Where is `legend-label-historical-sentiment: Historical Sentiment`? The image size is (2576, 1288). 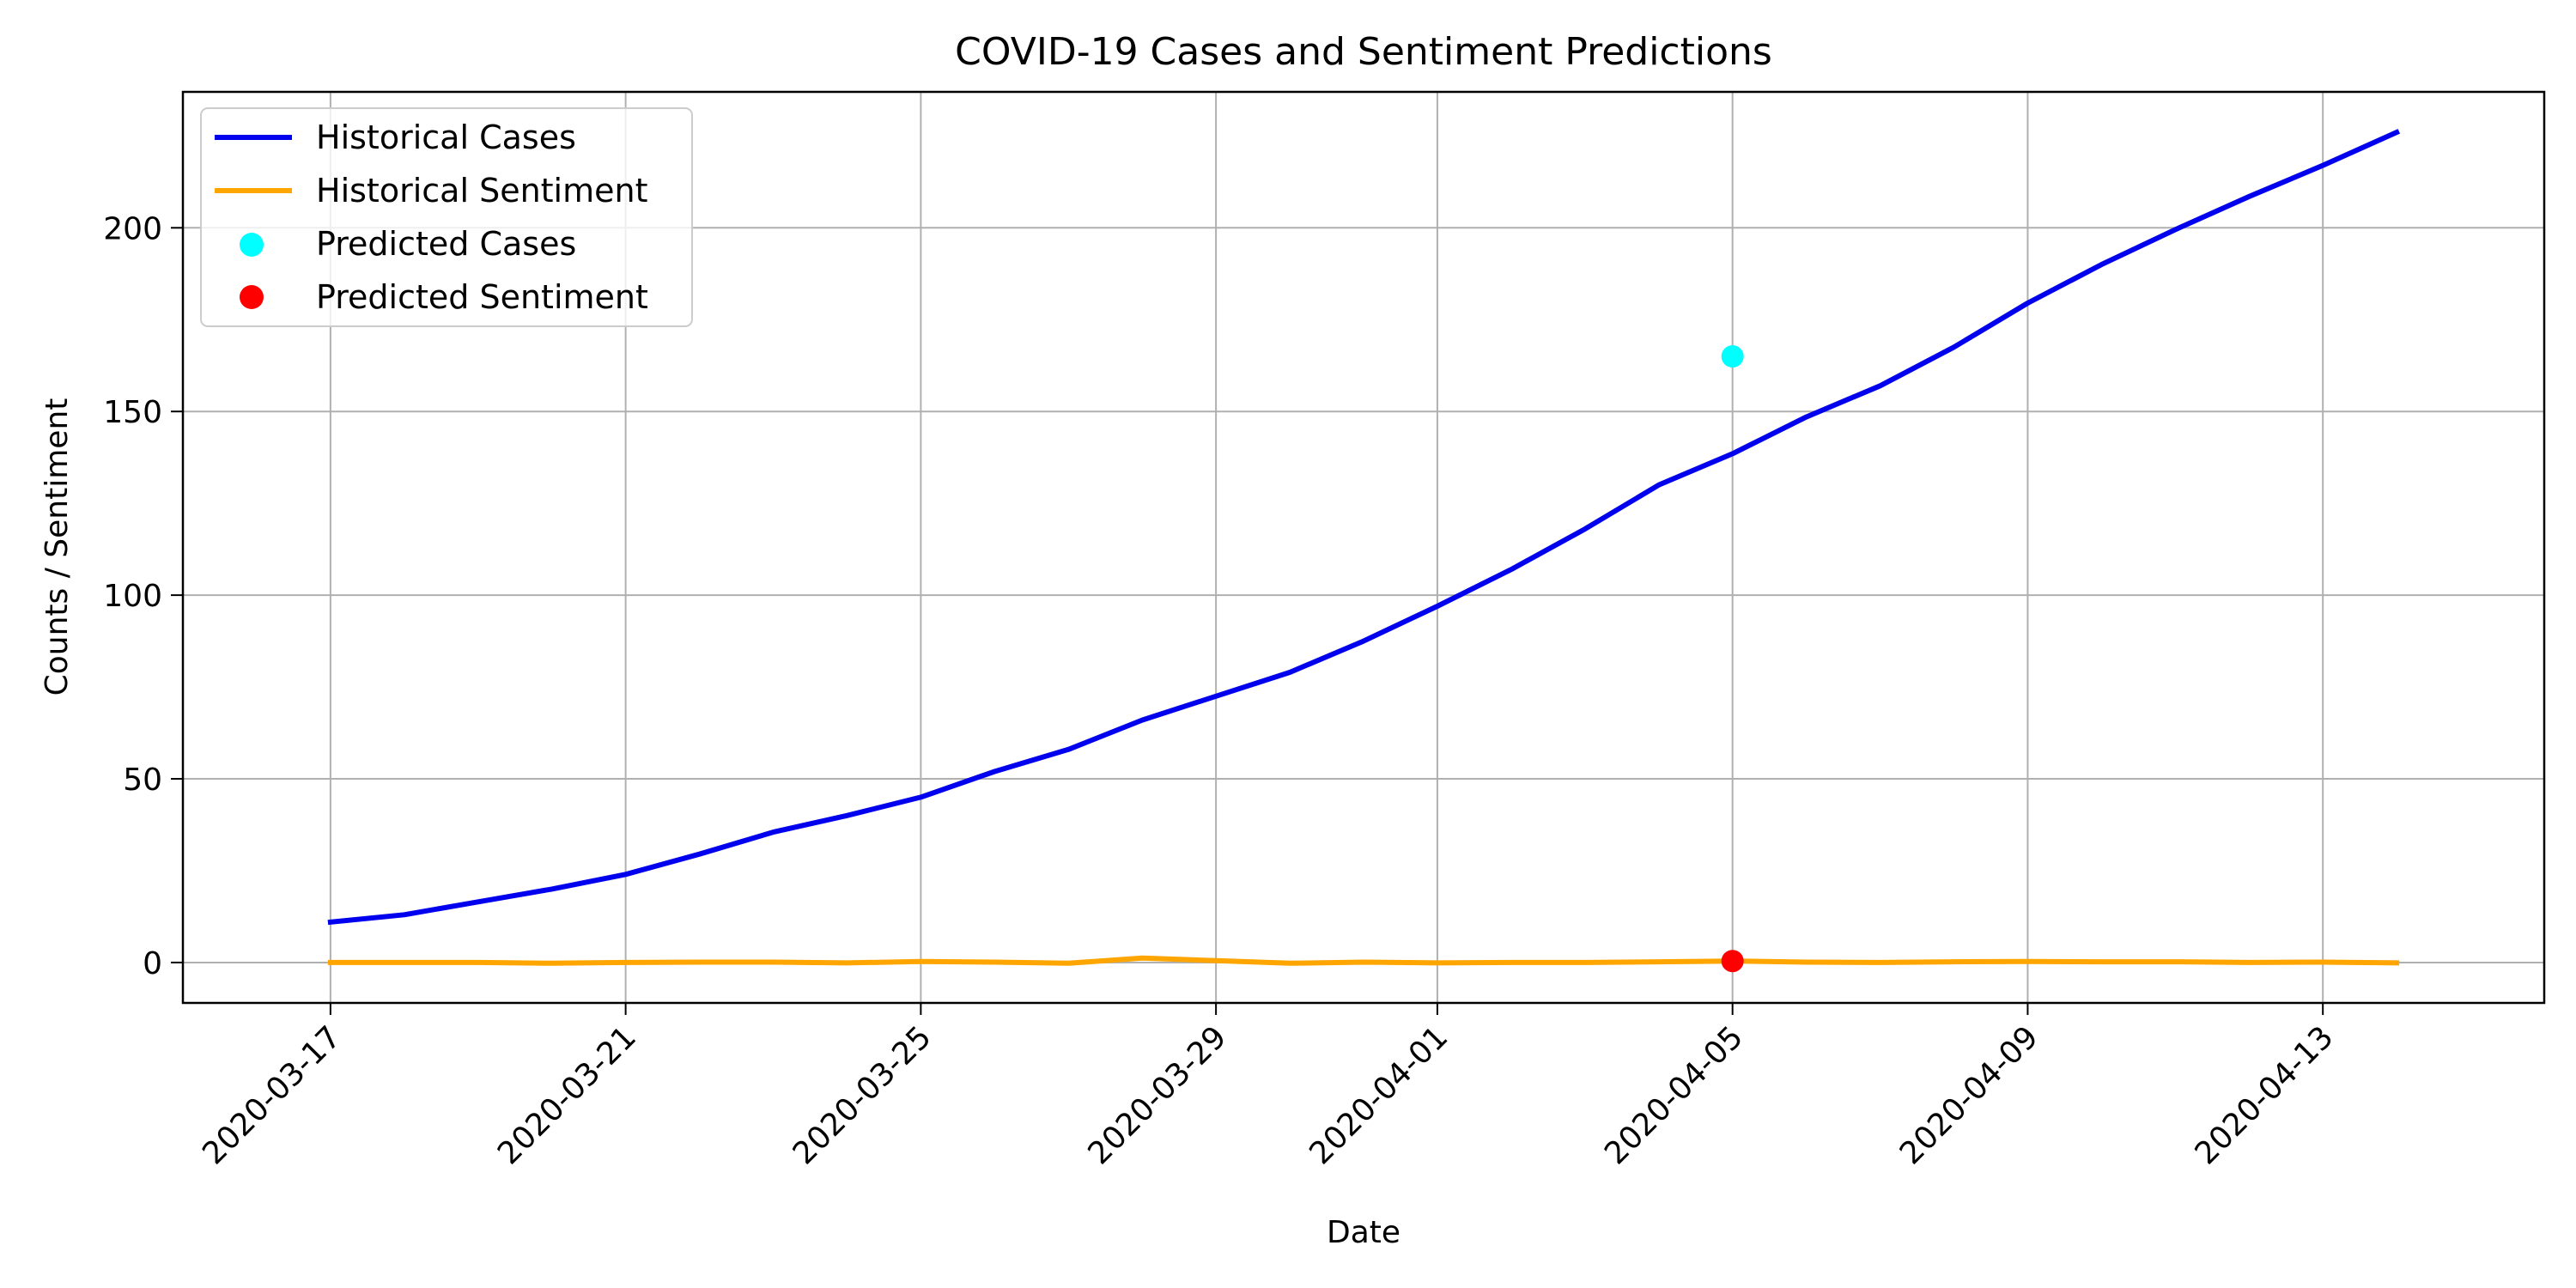 legend-label-historical-sentiment: Historical Sentiment is located at coordinates (482, 191).